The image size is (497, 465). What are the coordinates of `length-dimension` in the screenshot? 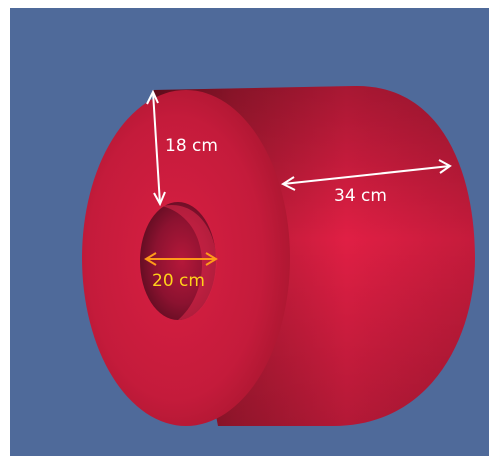 It's located at (366, 175).